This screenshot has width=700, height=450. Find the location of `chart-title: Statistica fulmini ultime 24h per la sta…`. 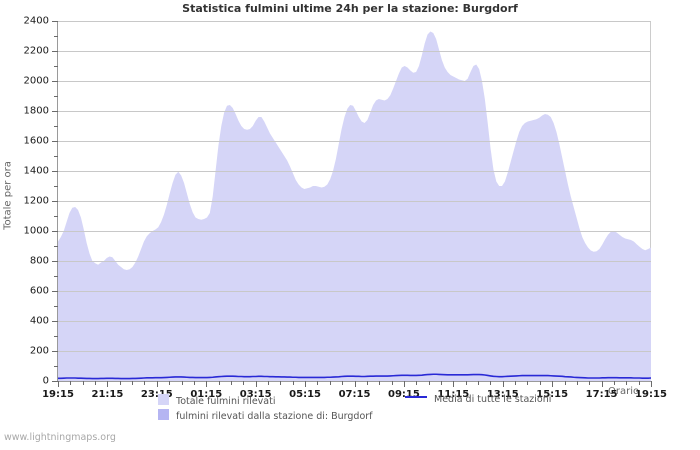

chart-title: Statistica fulmini ultime 24h per la sta… is located at coordinates (350, 8).